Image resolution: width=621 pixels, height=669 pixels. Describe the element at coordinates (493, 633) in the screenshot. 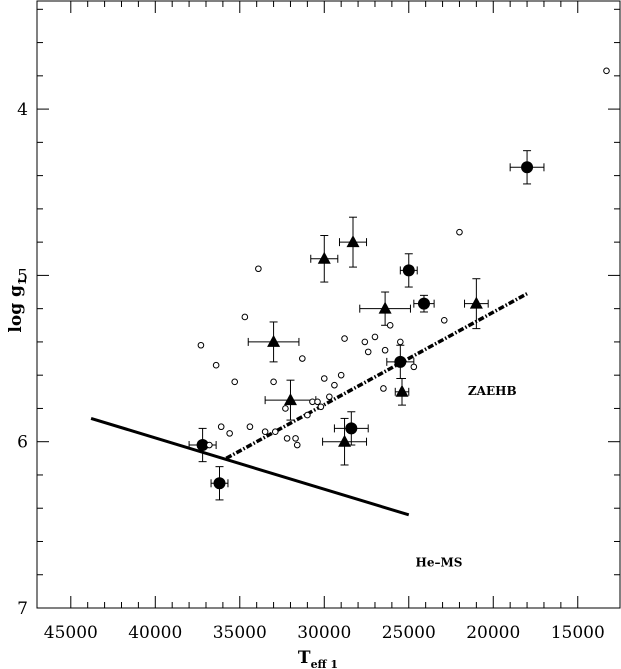

I see `x-tick-label: 20000` at that location.